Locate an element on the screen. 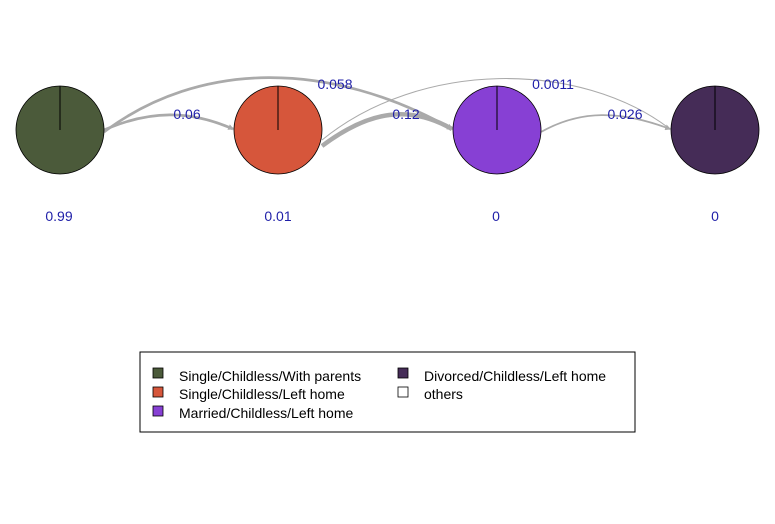 The width and height of the screenshot is (775, 524). edge-label: 0.058 is located at coordinates (334, 84).